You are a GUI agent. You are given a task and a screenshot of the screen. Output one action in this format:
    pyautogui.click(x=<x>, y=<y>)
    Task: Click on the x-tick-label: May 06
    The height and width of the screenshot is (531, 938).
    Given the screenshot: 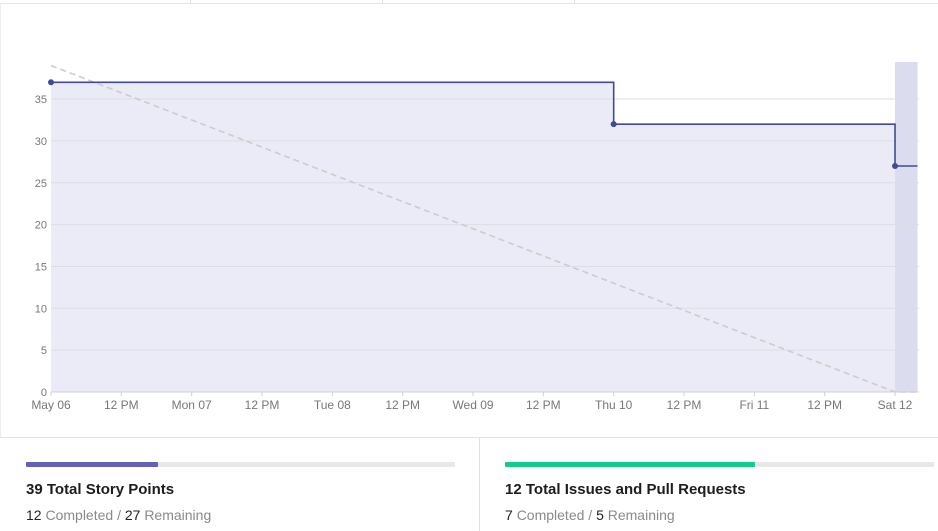 What is the action you would take?
    pyautogui.click(x=51, y=405)
    